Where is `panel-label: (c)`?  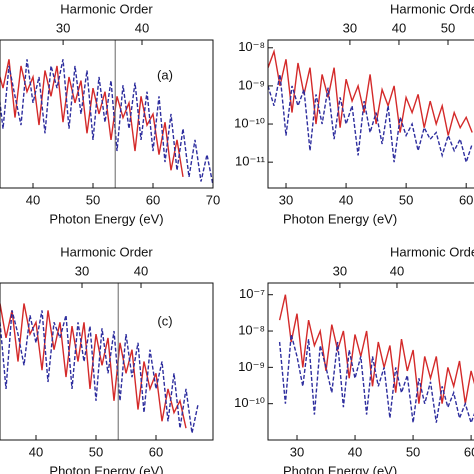
panel-label: (c) is located at coordinates (164, 320).